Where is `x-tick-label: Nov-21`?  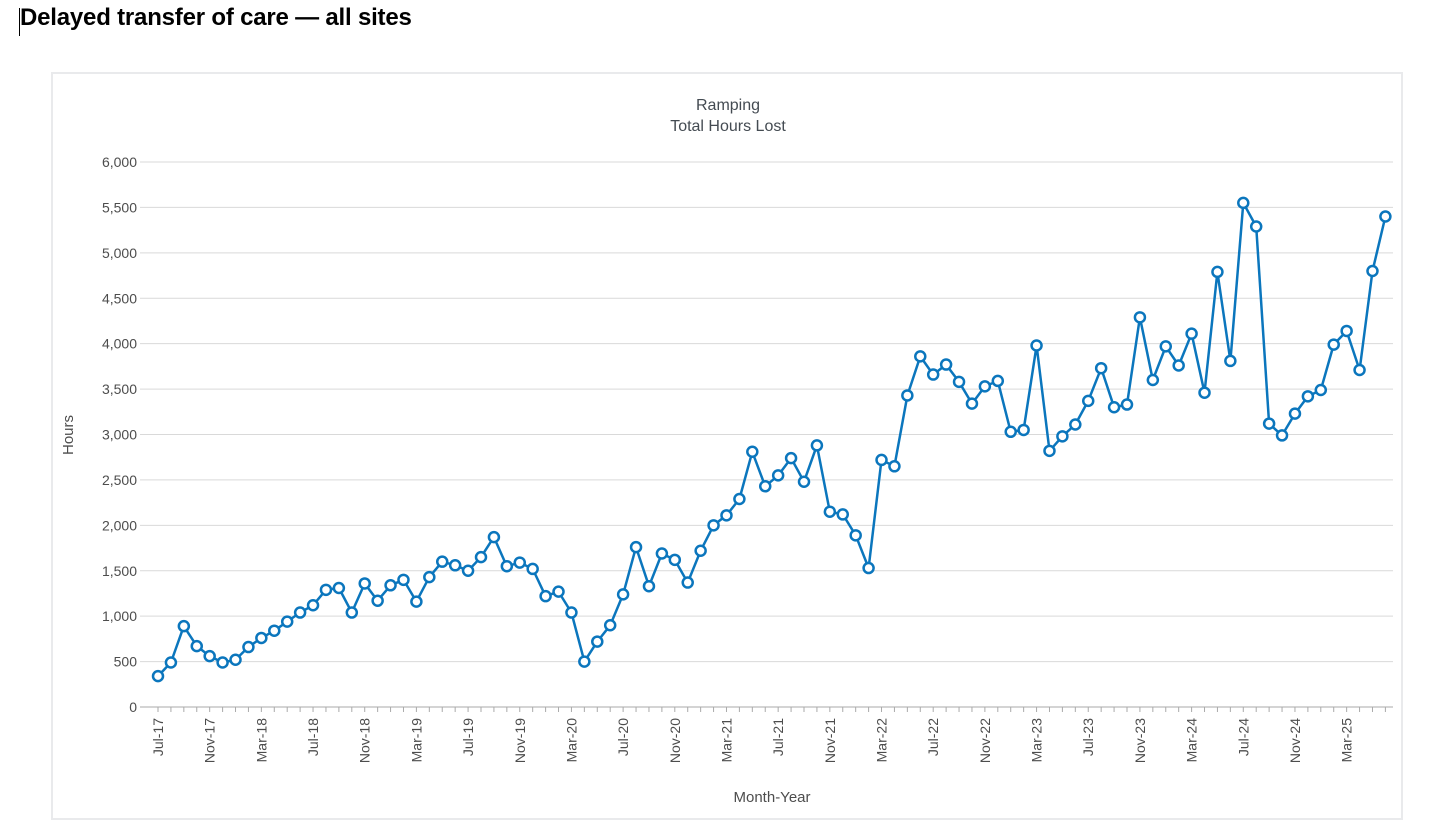 x-tick-label: Nov-21 is located at coordinates (830, 740).